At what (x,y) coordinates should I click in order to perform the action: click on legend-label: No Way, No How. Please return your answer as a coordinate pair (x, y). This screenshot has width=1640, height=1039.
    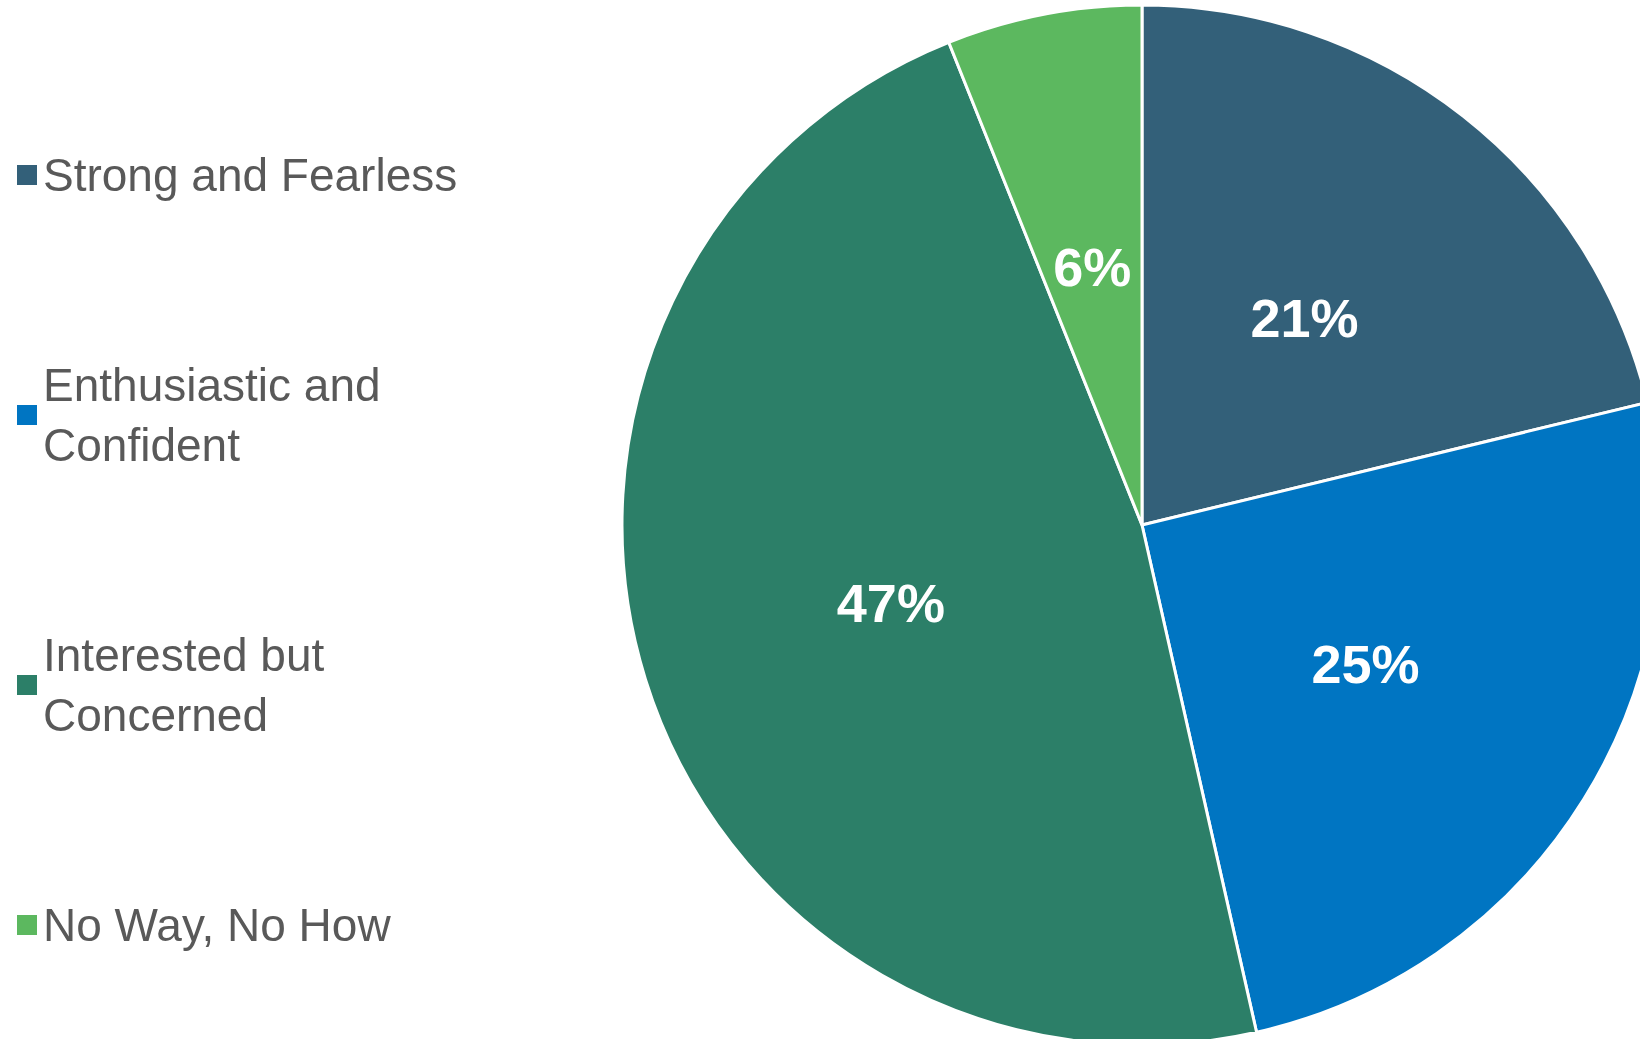
    Looking at the image, I should click on (217, 925).